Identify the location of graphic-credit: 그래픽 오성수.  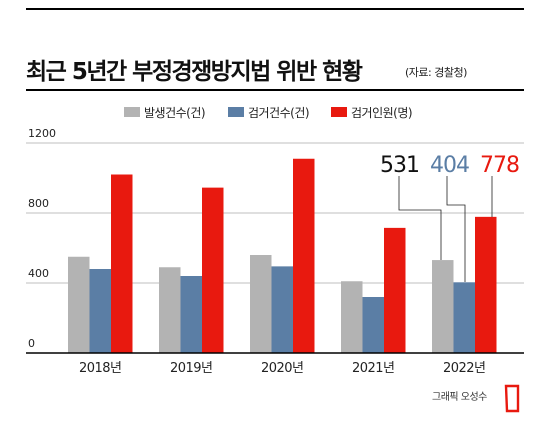
(459, 397).